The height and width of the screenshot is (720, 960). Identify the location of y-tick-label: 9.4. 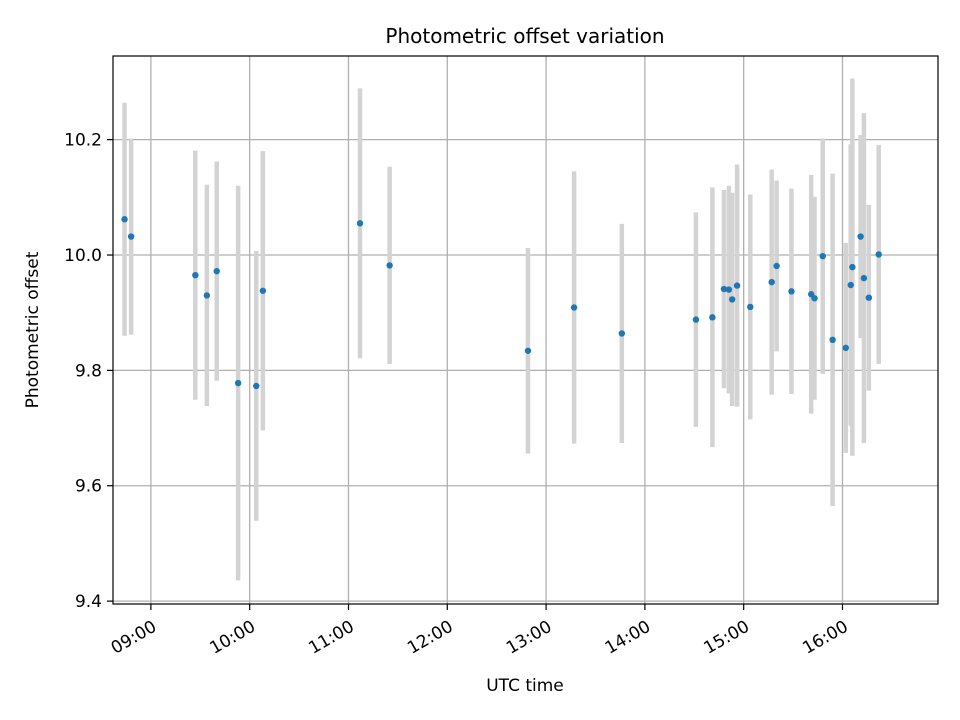
(88, 602).